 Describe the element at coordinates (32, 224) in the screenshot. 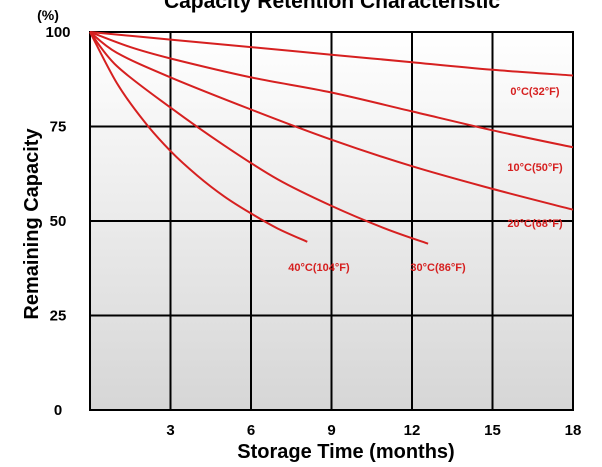

I see `y-axis-label: Remaining Capacity` at that location.